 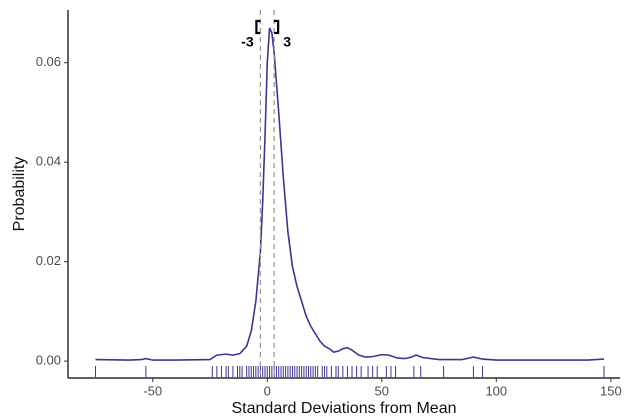 I want to click on x-tick-label: 50, so click(x=382, y=390).